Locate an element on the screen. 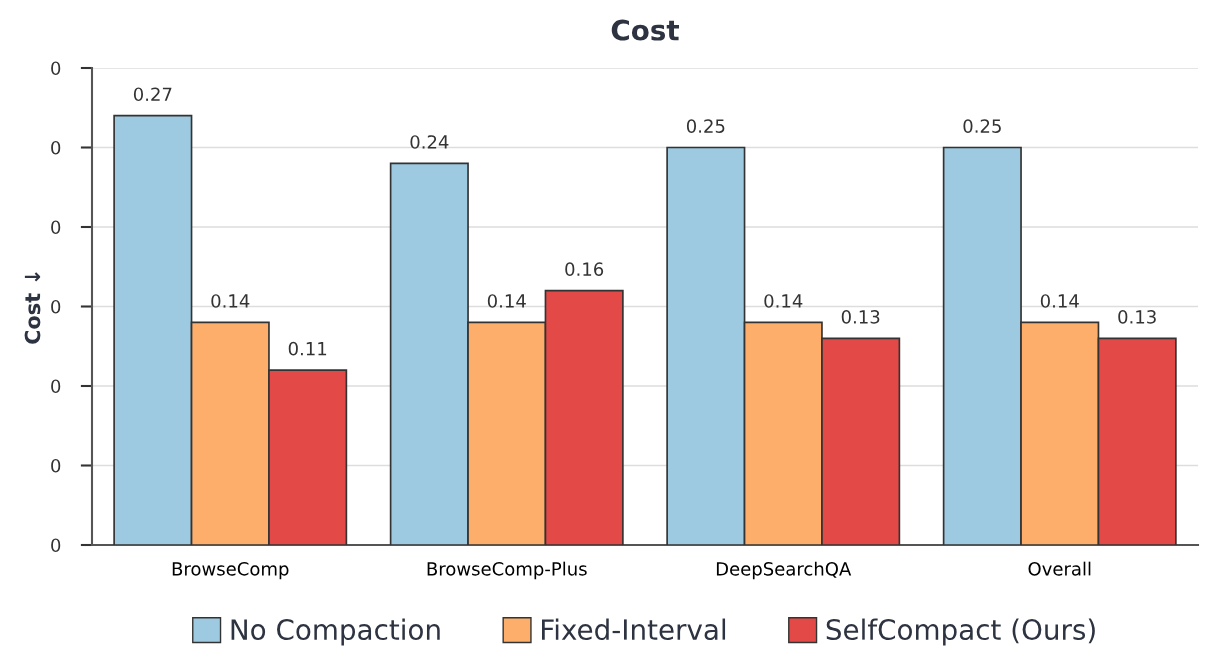 Image resolution: width=1216 pixels, height=651 pixels. x-tick-label: BrowseComp is located at coordinates (230, 570).